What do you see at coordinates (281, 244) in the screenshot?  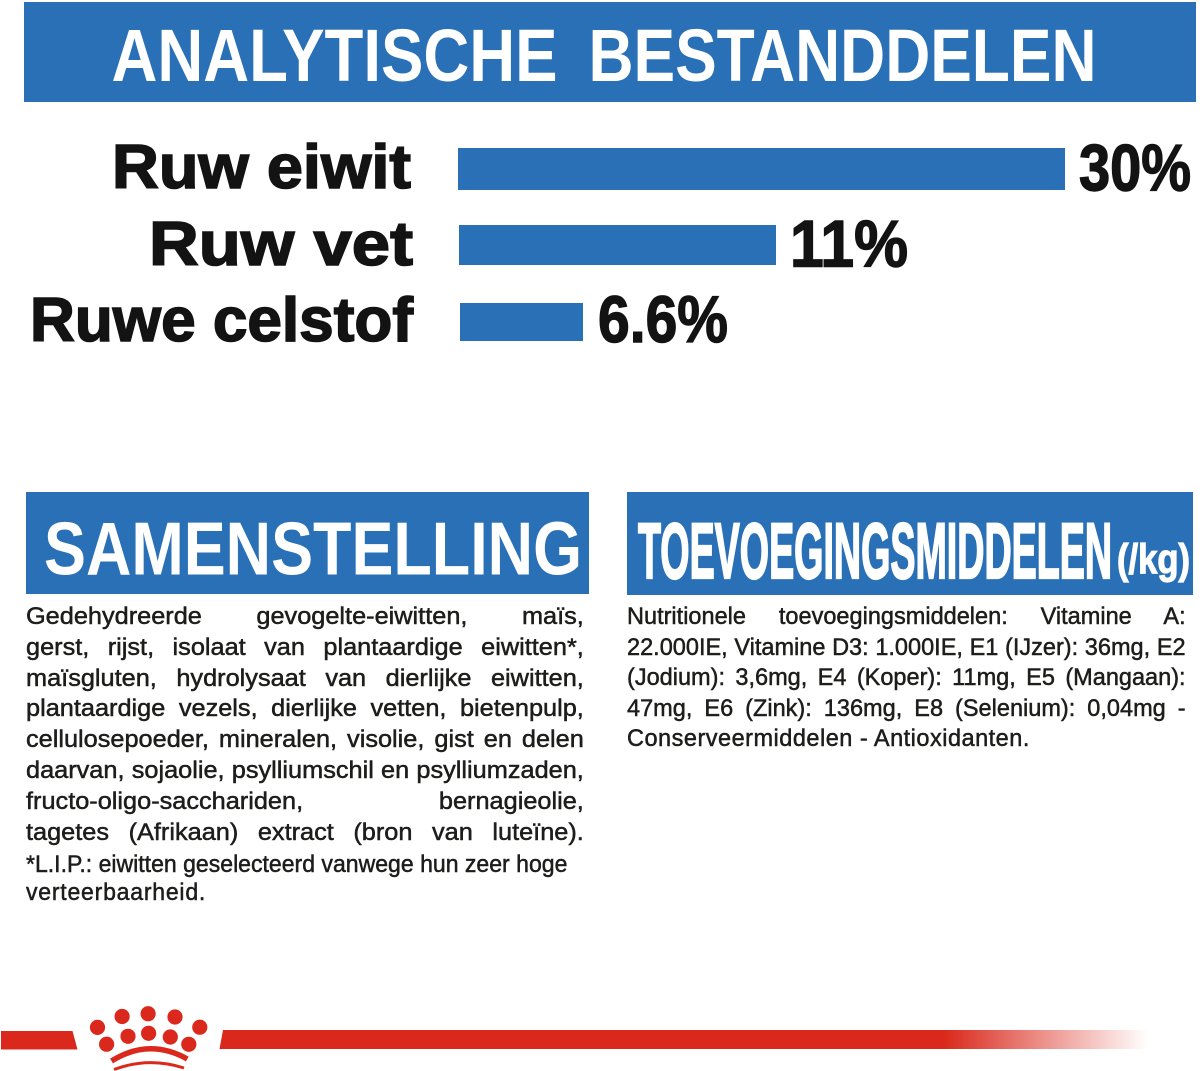 I see `svg-text: Ruw vet` at bounding box center [281, 244].